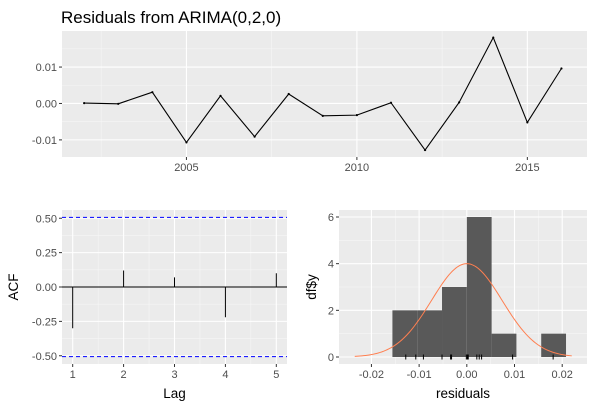  Describe the element at coordinates (514, 375) in the screenshot. I see `x-tick-label: 0.01` at that location.